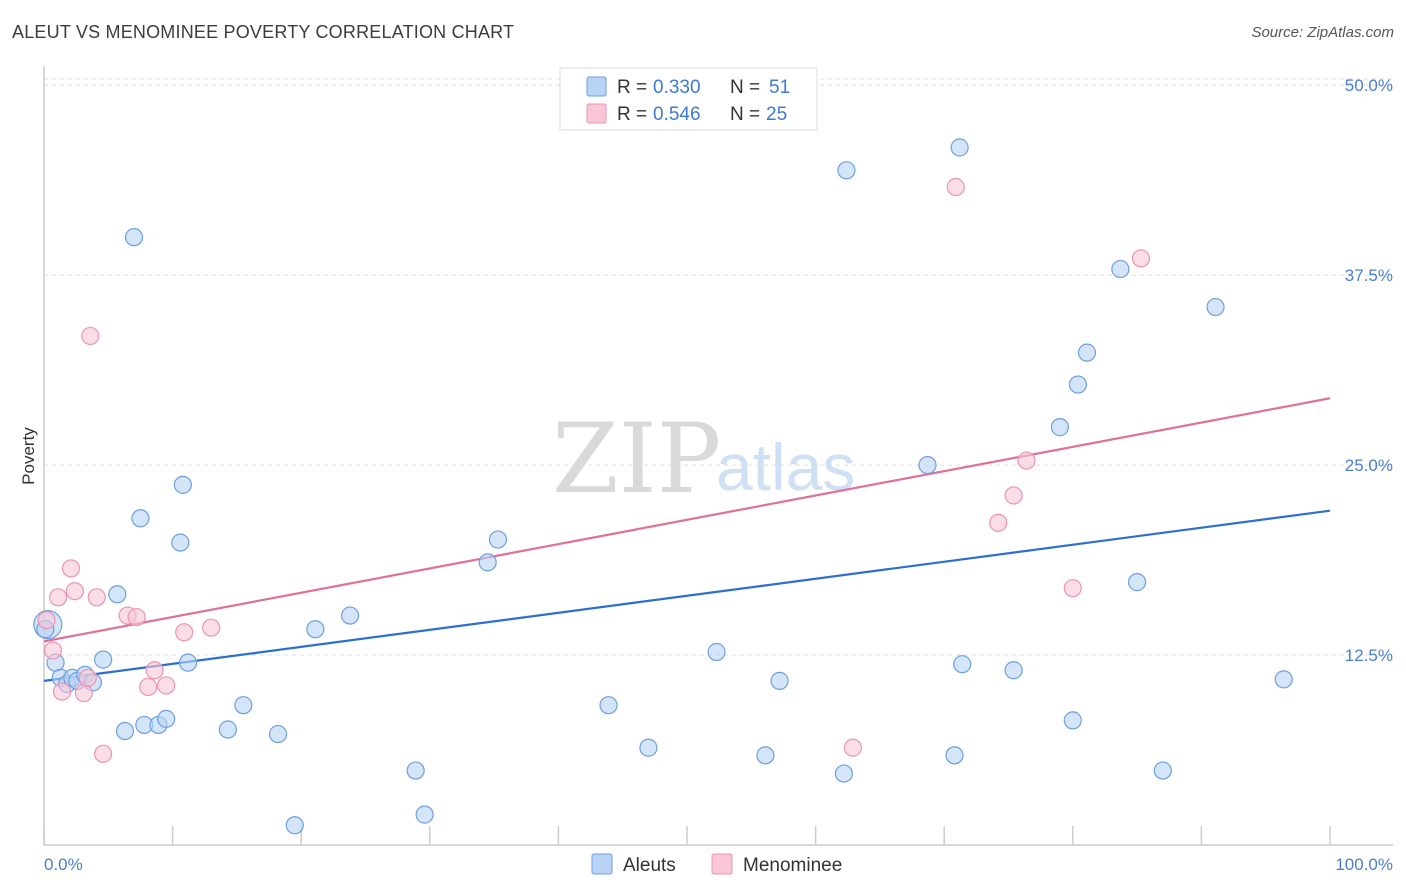  What do you see at coordinates (636, 459) in the screenshot?
I see `watermark-zip: ZIP` at bounding box center [636, 459].